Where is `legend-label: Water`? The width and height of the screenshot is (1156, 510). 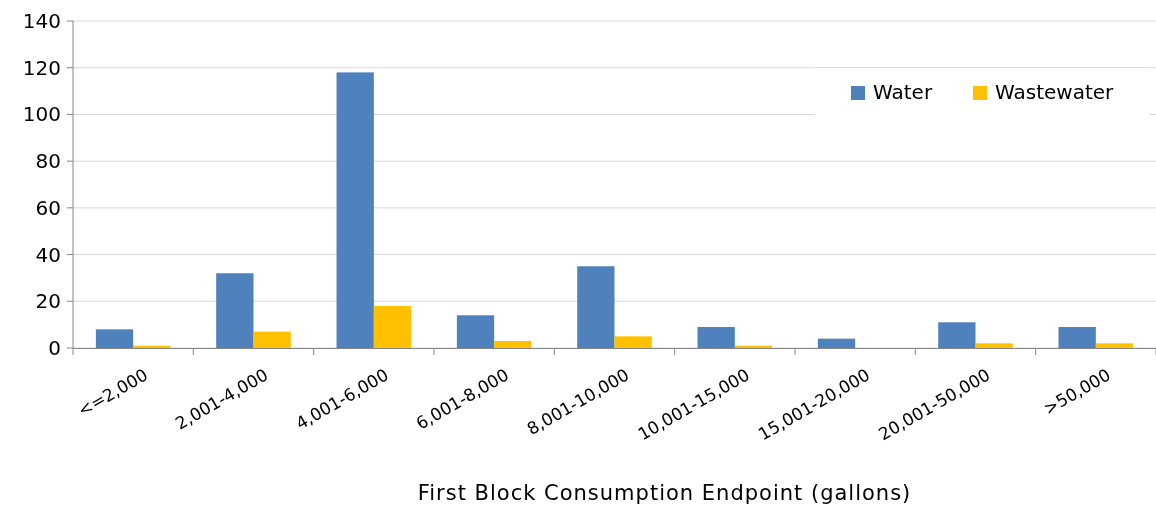 legend-label: Water is located at coordinates (903, 92).